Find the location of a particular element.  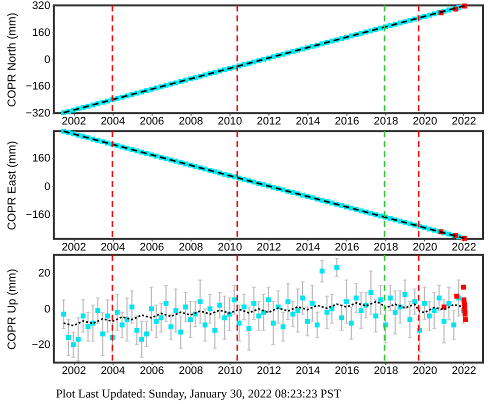

y-tick-label: −20 is located at coordinates (41, 345).